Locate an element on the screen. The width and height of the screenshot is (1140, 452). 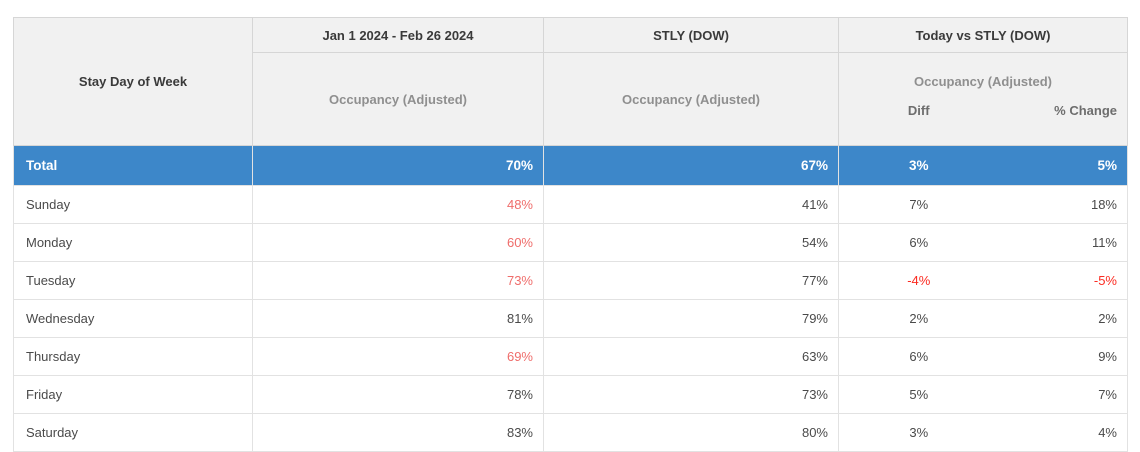
day-label-cell: Tuesday is located at coordinates (133, 280).